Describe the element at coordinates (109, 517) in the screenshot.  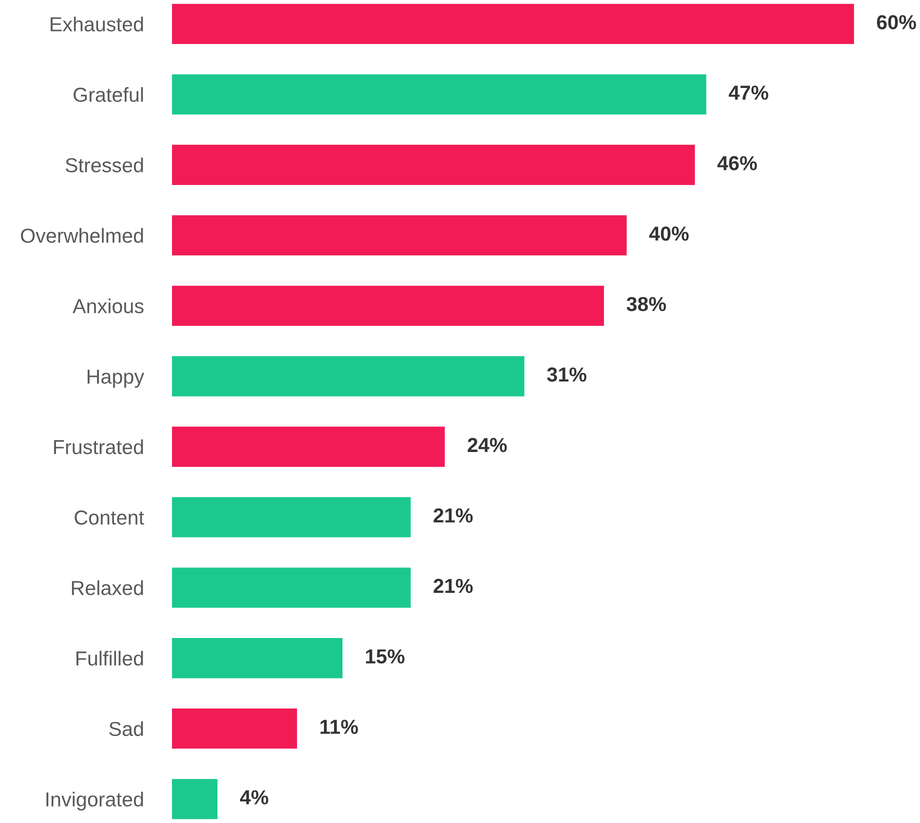
I see `y-tick-label: Content` at that location.